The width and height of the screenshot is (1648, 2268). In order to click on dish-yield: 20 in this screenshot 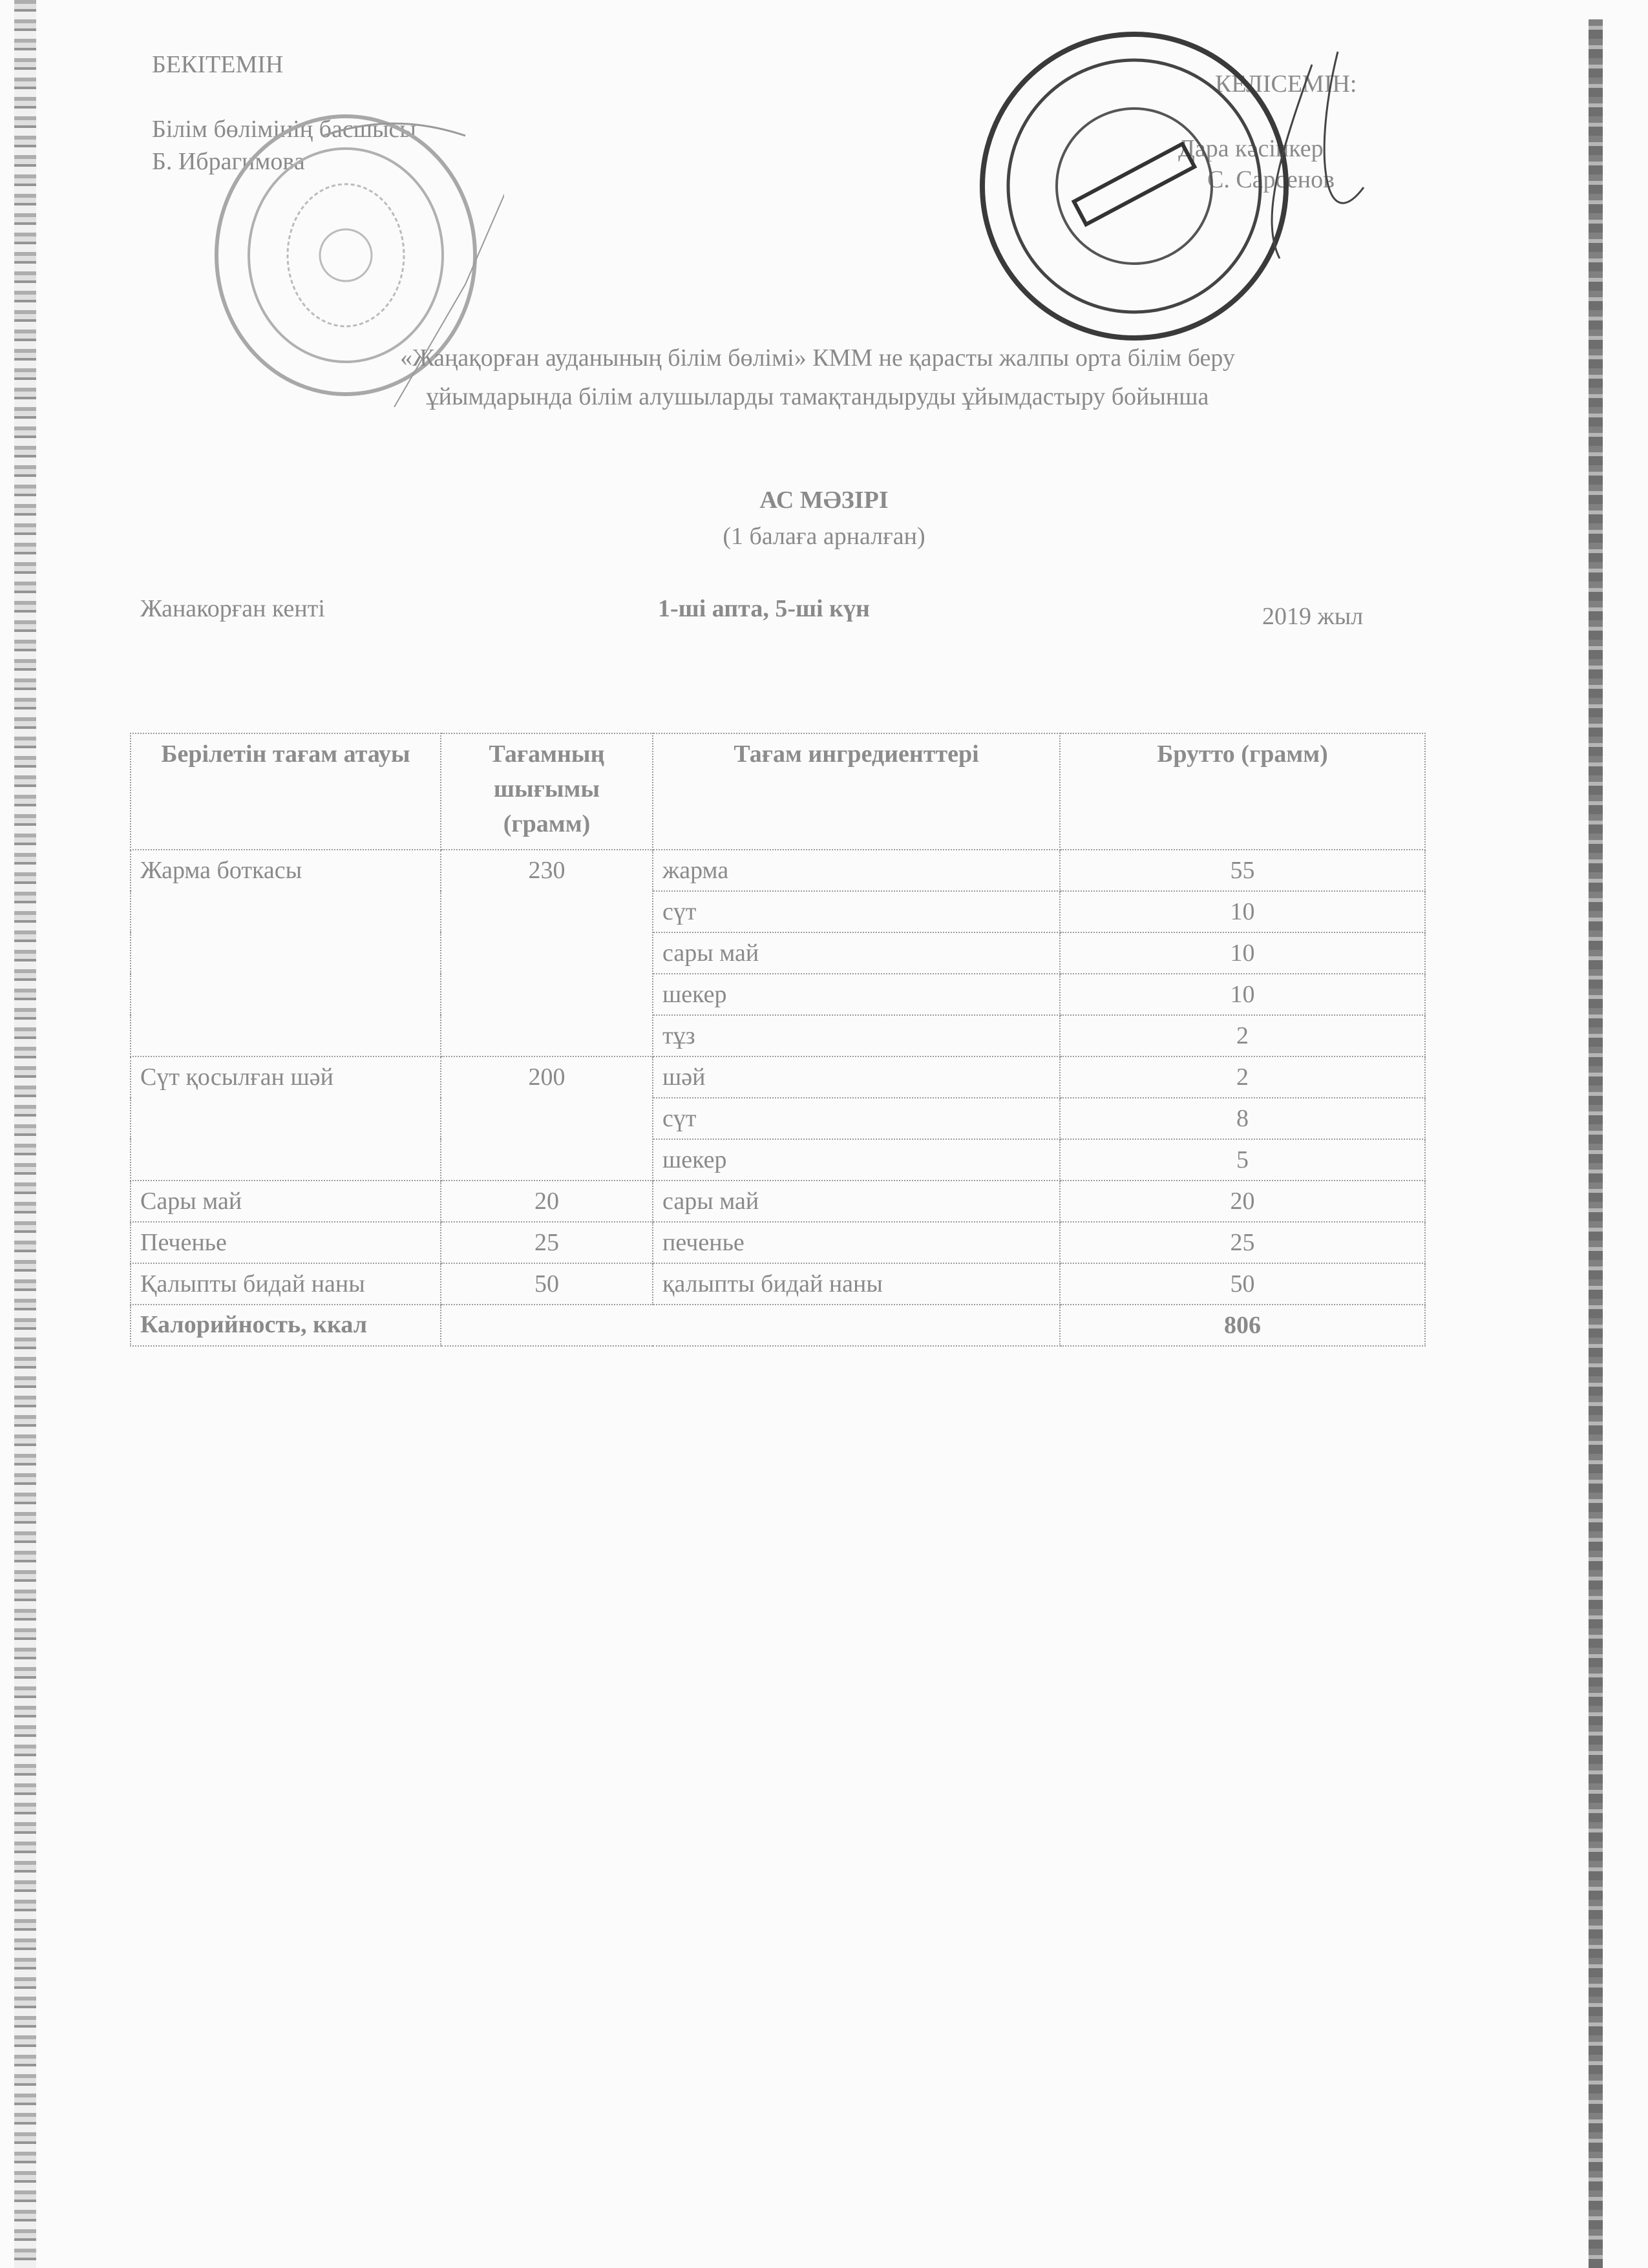, I will do `click(546, 1201)`.